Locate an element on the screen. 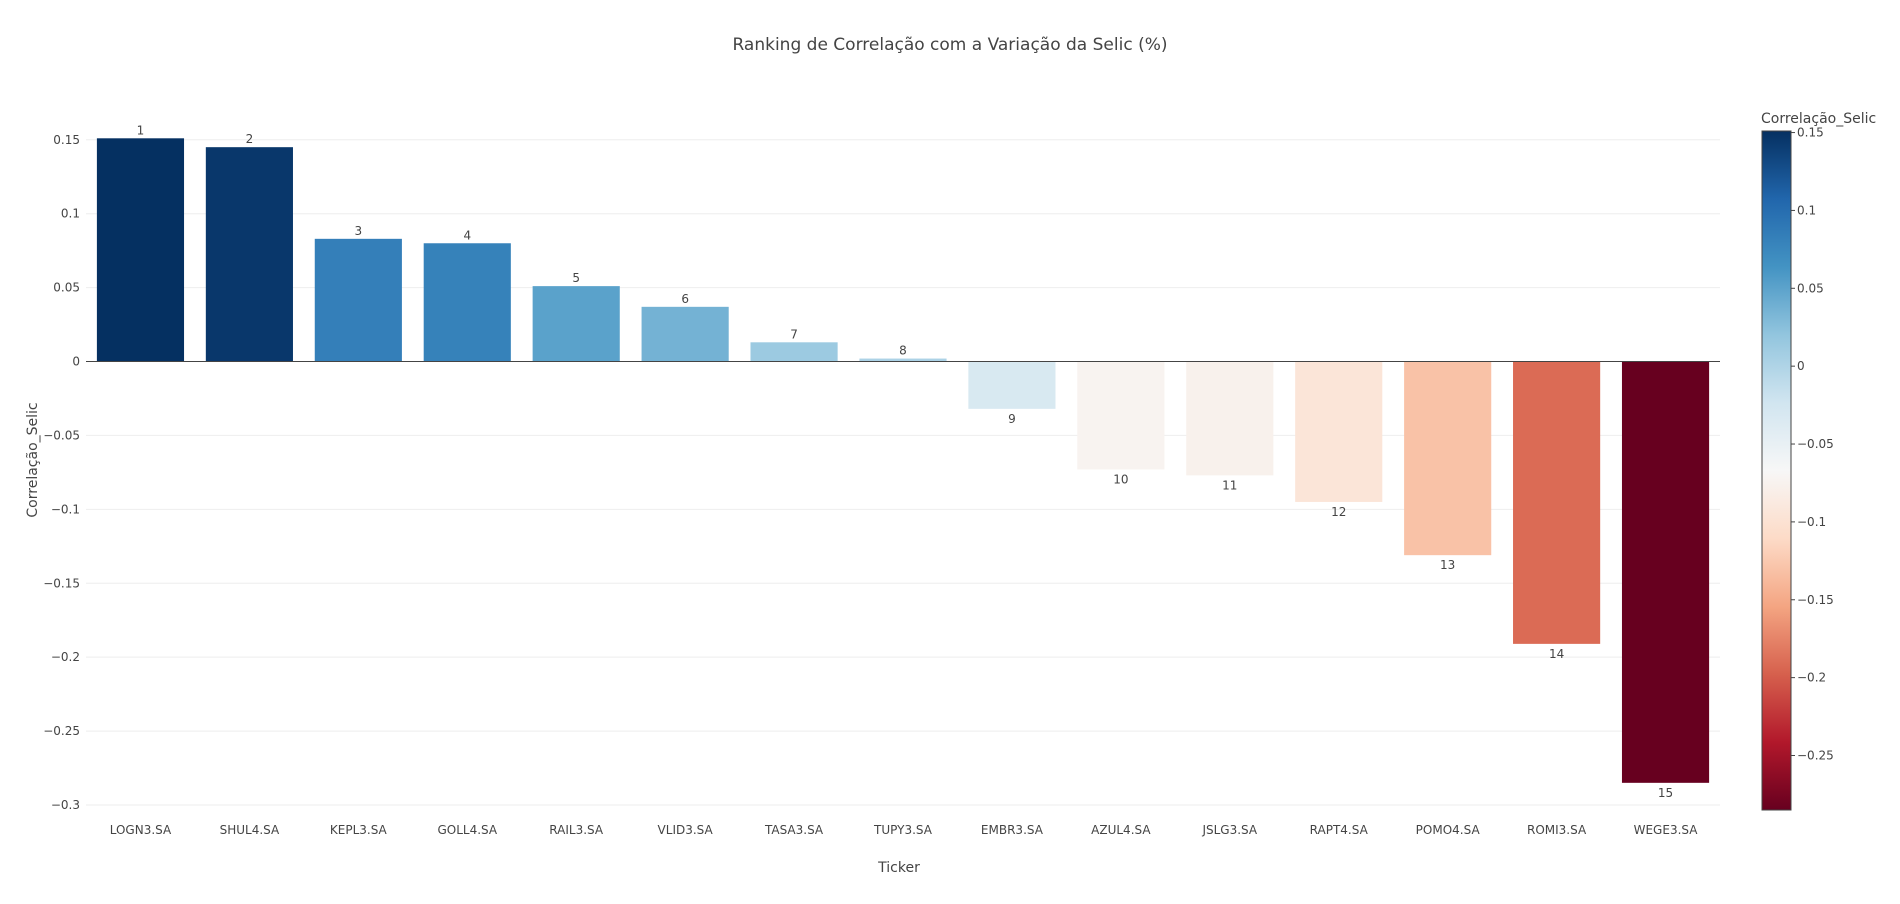 Image resolution: width=1900 pixels, height=904 pixels. bar-rank-label: 5 is located at coordinates (576, 278).